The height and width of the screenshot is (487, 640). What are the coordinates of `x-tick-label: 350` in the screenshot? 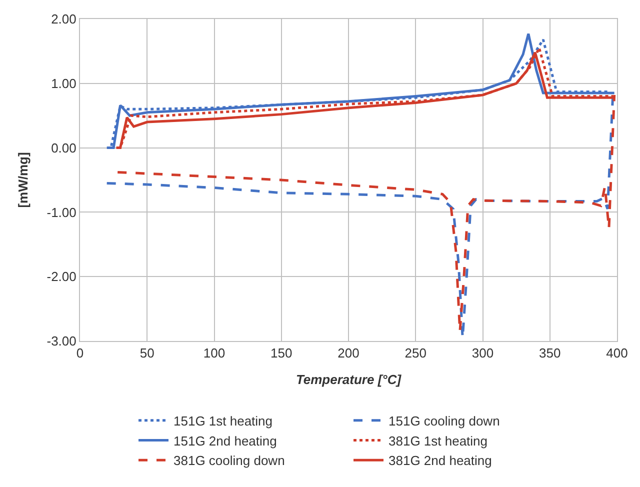 It's located at (550, 353).